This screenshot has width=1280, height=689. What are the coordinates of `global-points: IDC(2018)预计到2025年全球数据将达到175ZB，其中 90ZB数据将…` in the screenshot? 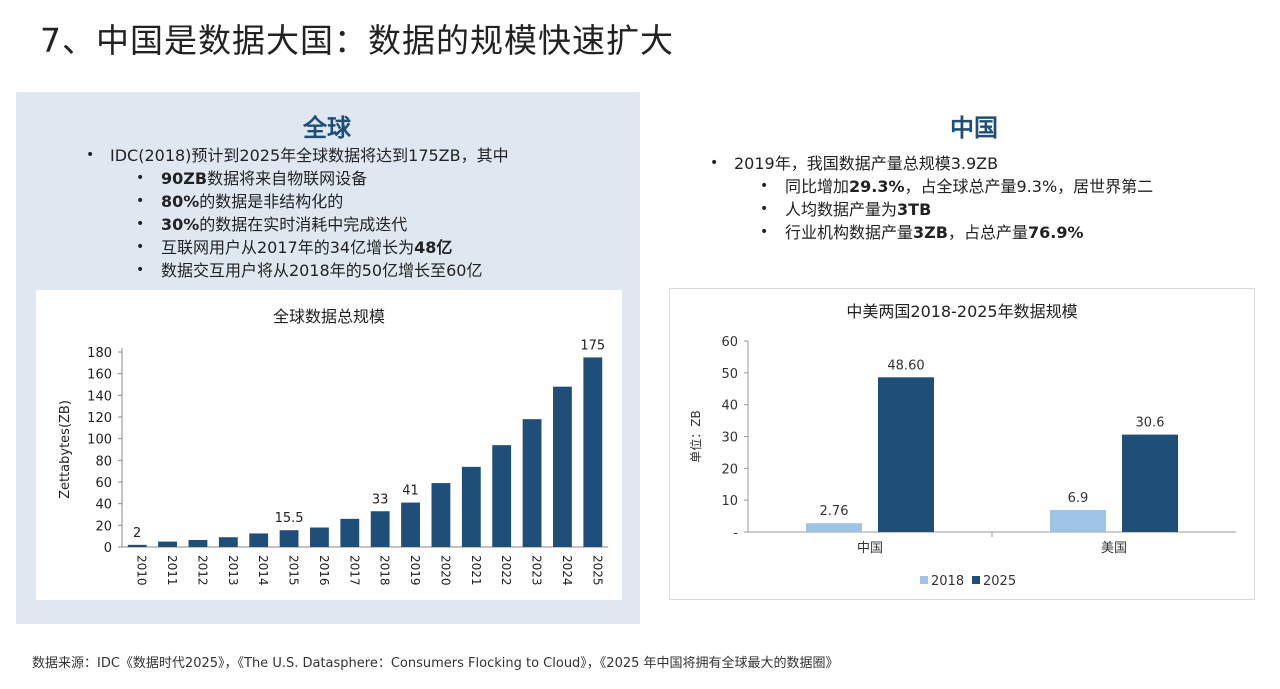 It's located at (297, 213).